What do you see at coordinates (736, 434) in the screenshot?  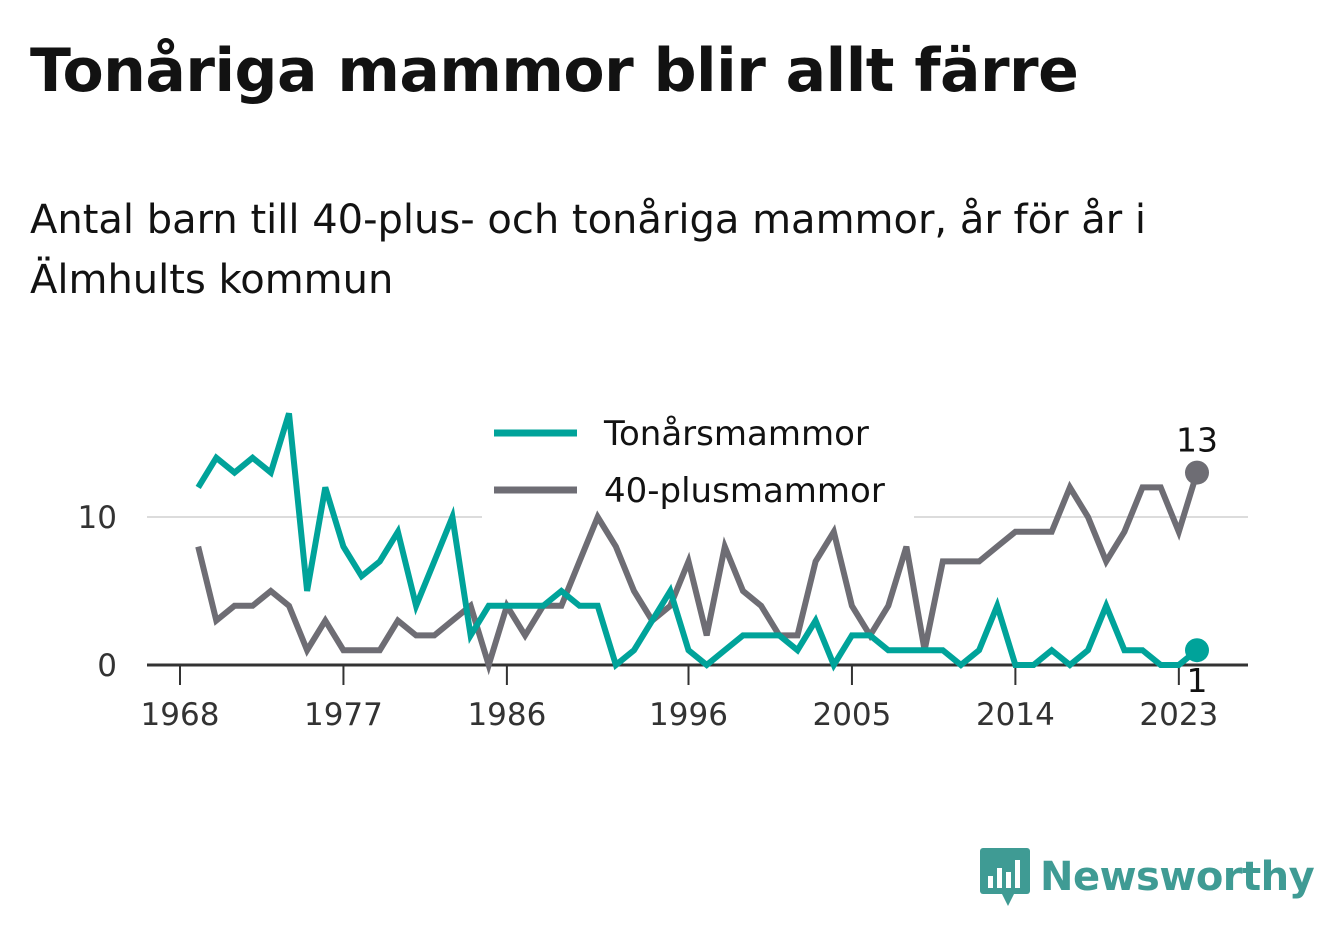 I see `legend-label: Tonårsmammor` at bounding box center [736, 434].